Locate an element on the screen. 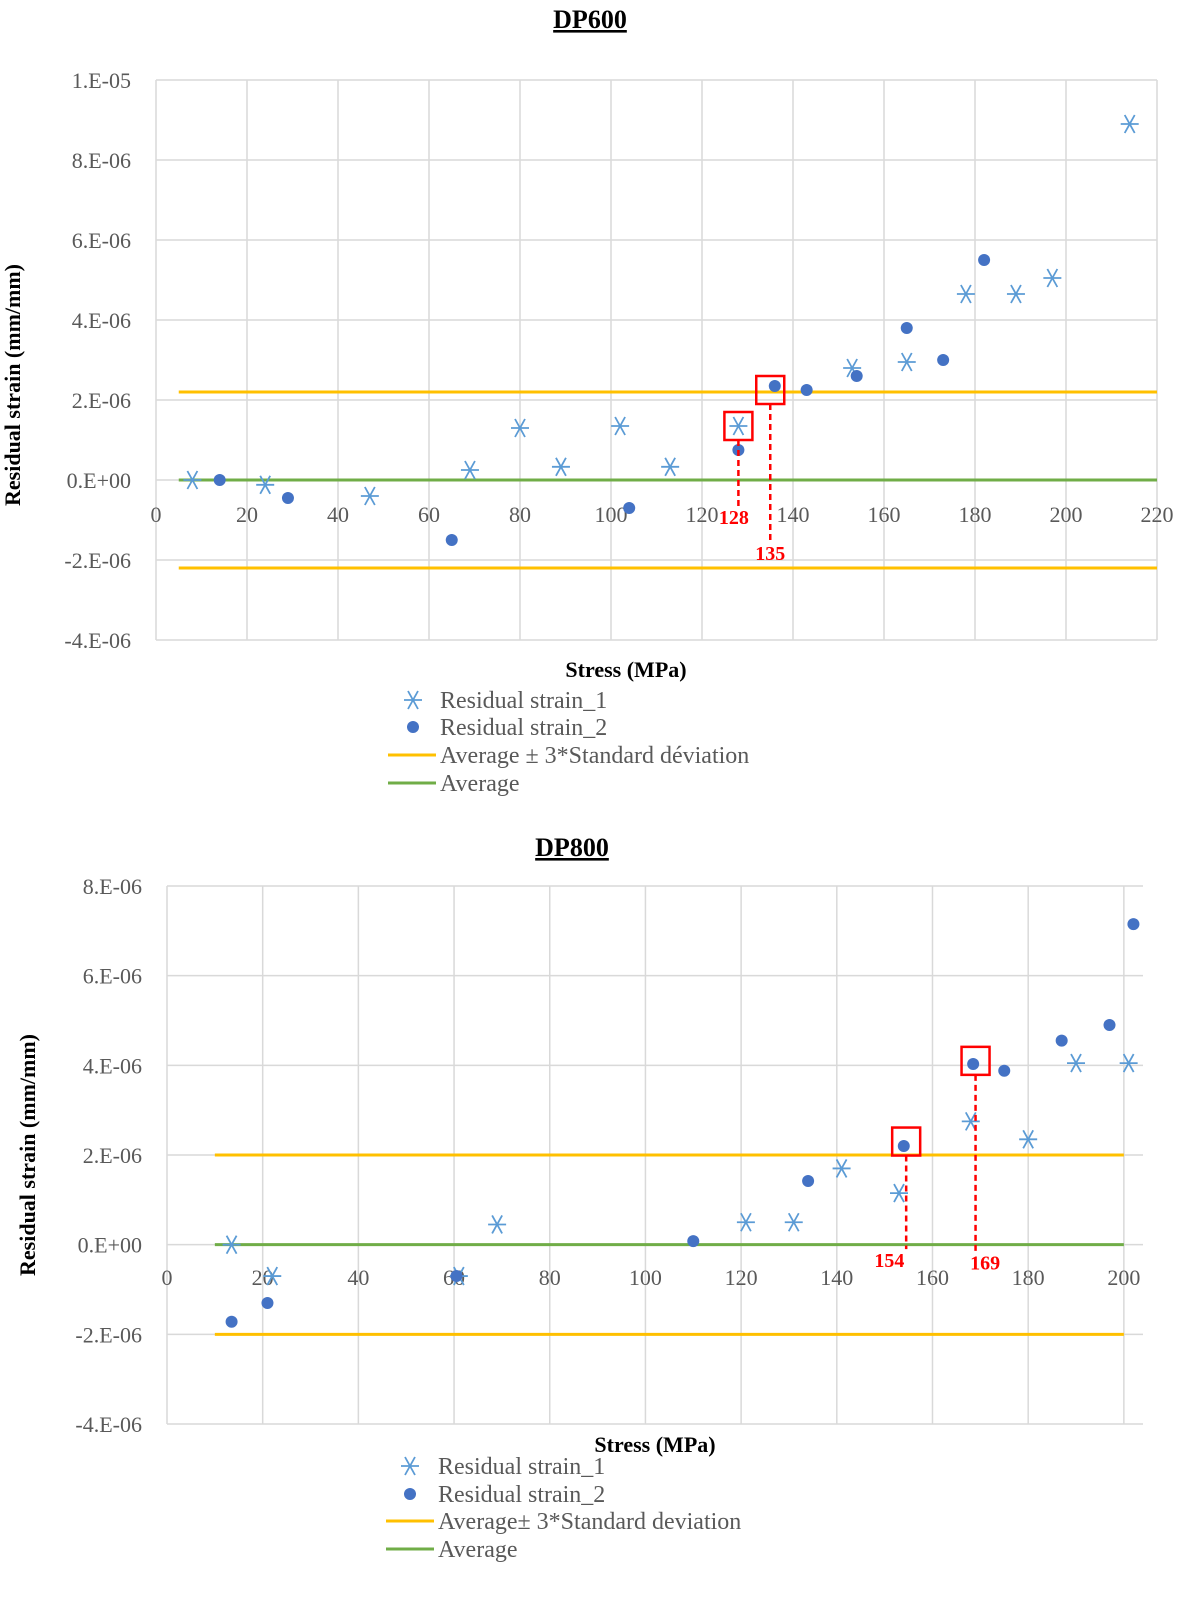  asterisk-marker-icon is located at coordinates (410, 1466).